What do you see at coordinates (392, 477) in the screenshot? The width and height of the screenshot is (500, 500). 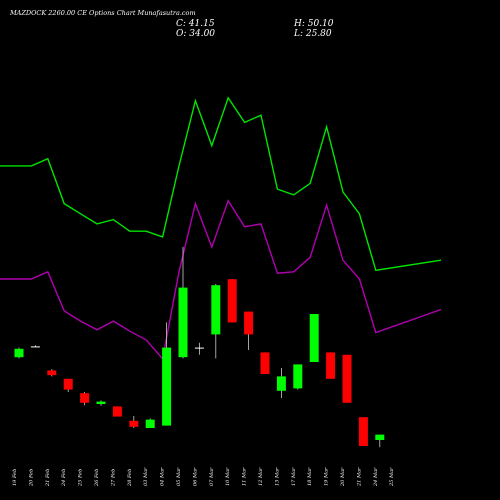 I see `x-tick-label: 25 Mar` at bounding box center [392, 477].